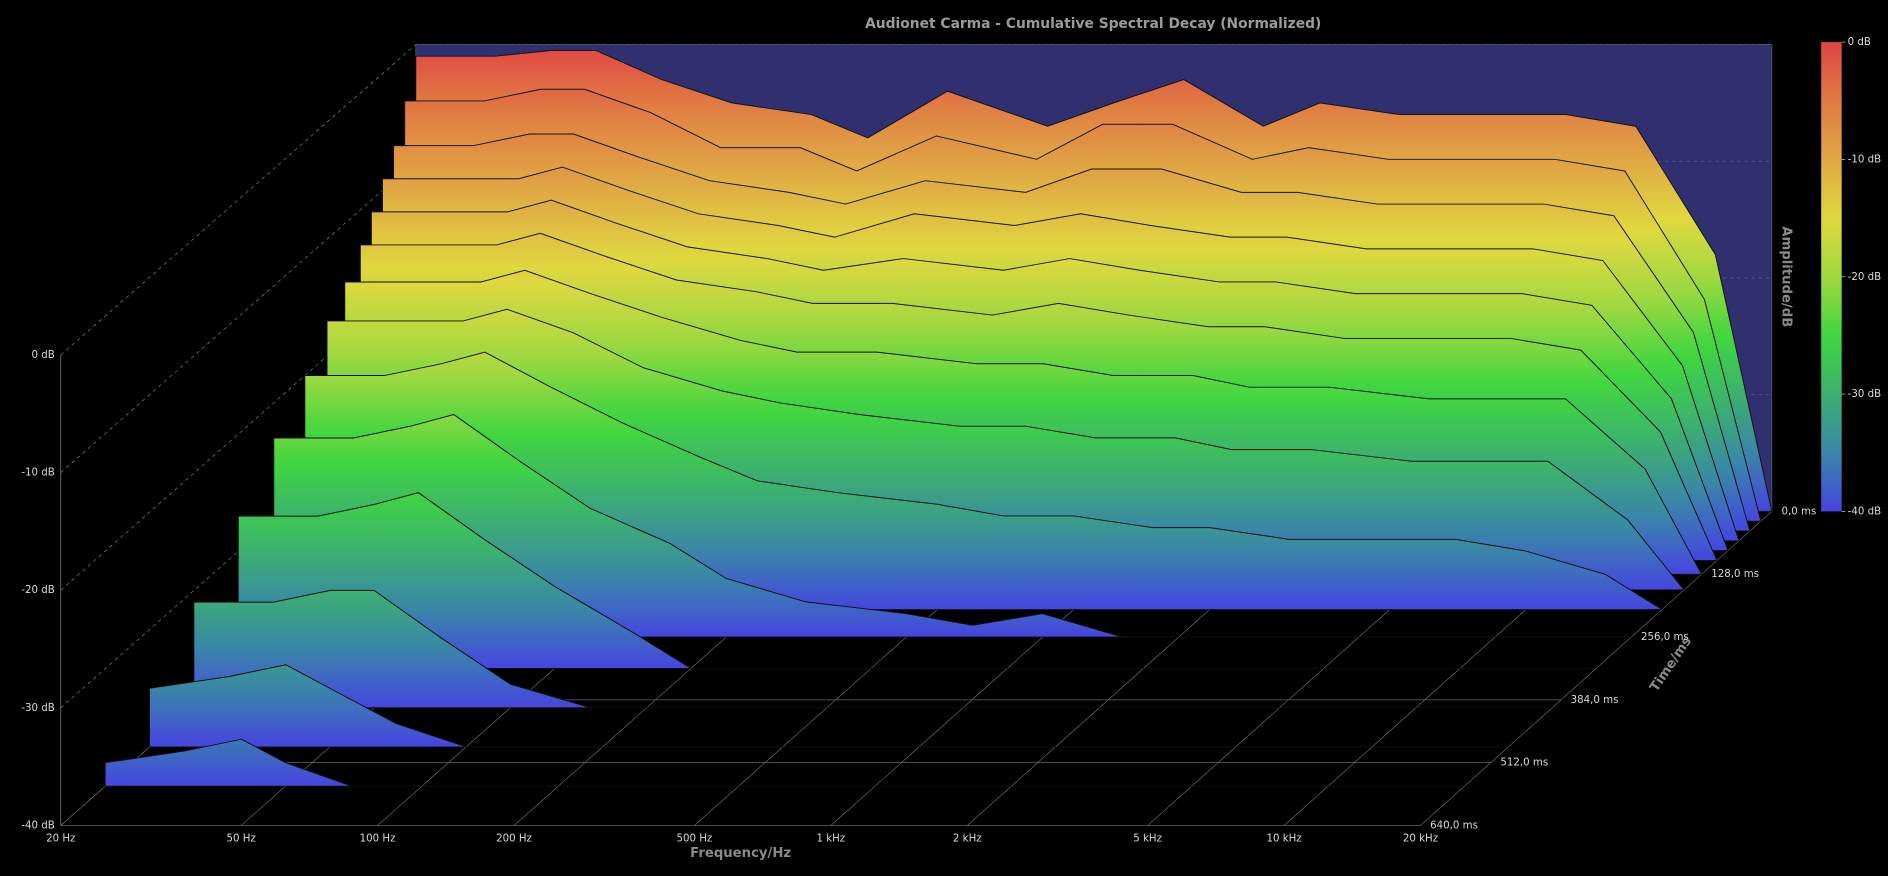  Describe the element at coordinates (1420, 839) in the screenshot. I see `x-tick-label: 20 kHz` at that location.